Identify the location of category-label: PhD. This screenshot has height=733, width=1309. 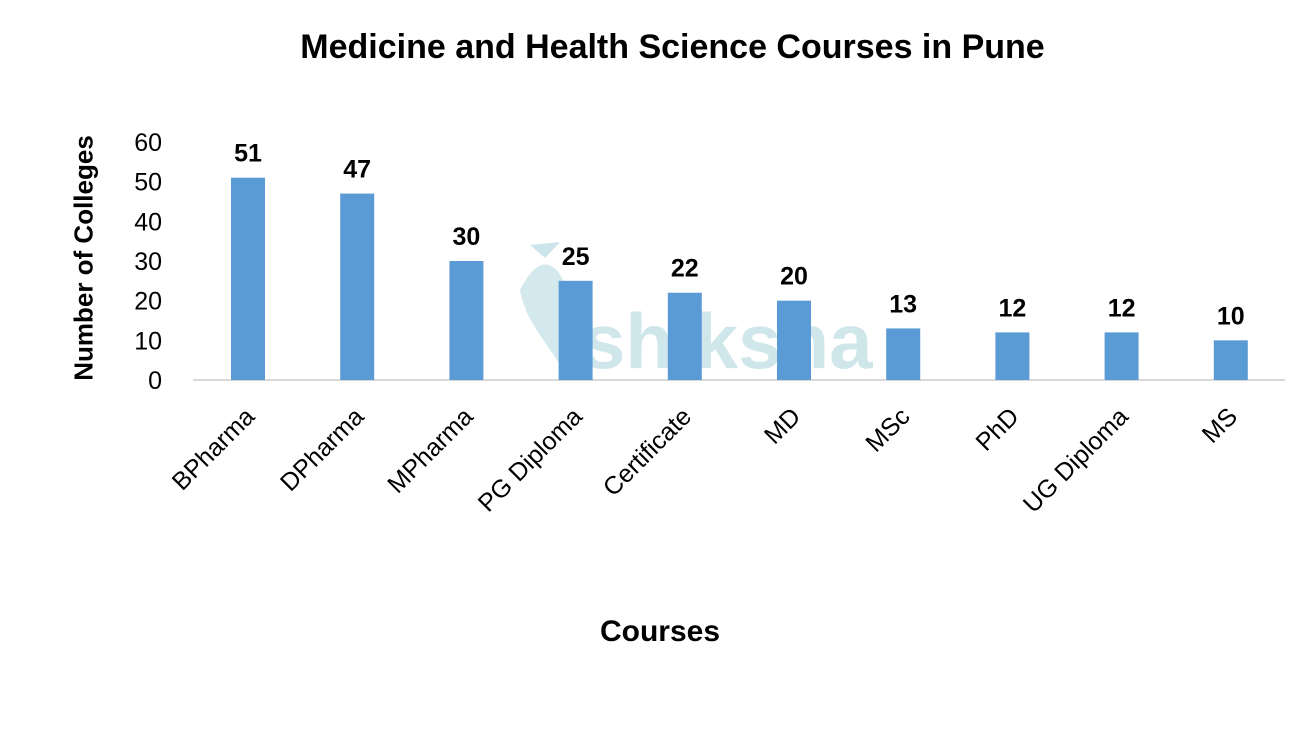
(997, 429).